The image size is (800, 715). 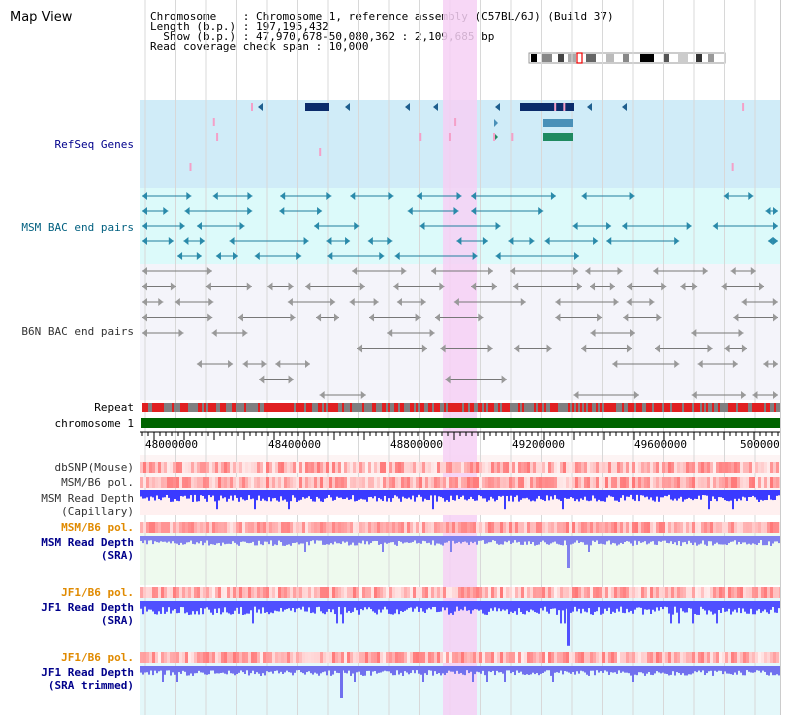 I want to click on track-label-jf1-b6-pol: JF1/B6 pol., so click(x=97, y=592).